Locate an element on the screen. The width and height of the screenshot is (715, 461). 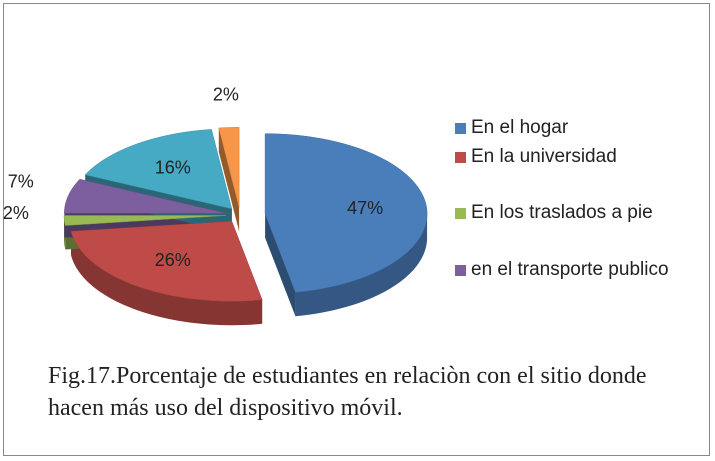
legend-item: En la universidad is located at coordinates (567, 157).